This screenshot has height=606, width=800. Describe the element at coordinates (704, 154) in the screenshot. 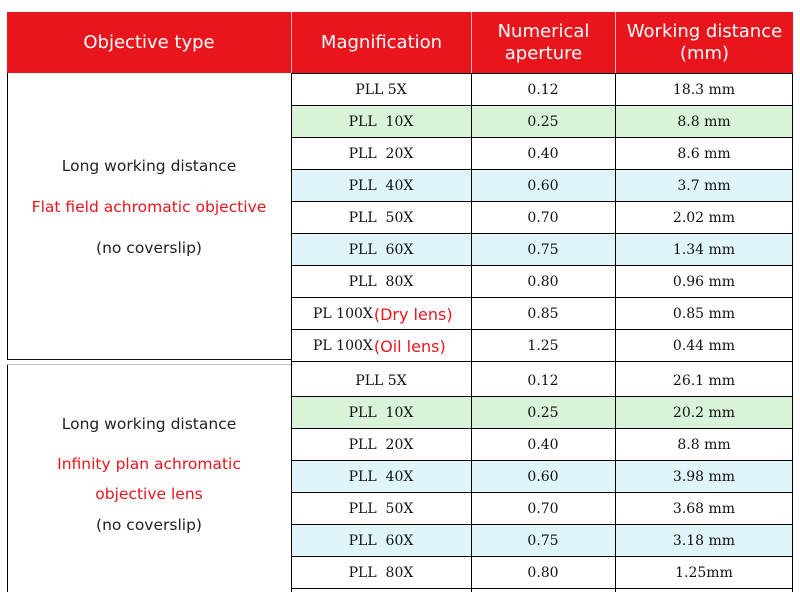

I see `working-distance-cell: 8.6 mm` at that location.